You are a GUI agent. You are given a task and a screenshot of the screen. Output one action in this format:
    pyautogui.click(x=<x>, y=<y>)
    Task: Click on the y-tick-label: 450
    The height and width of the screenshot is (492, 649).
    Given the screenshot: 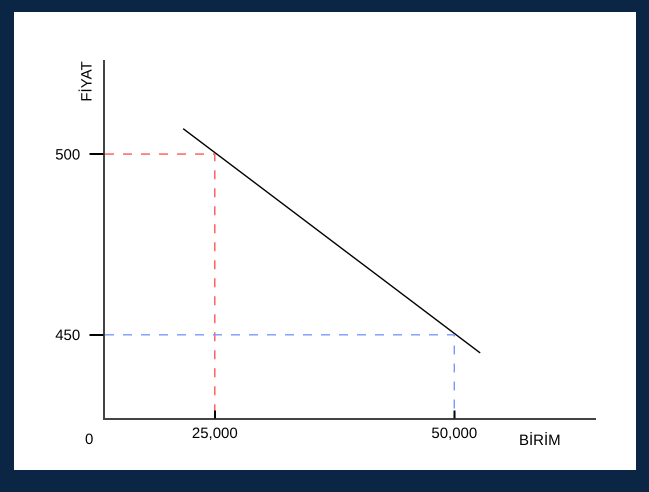 What is the action you would take?
    pyautogui.click(x=67, y=335)
    